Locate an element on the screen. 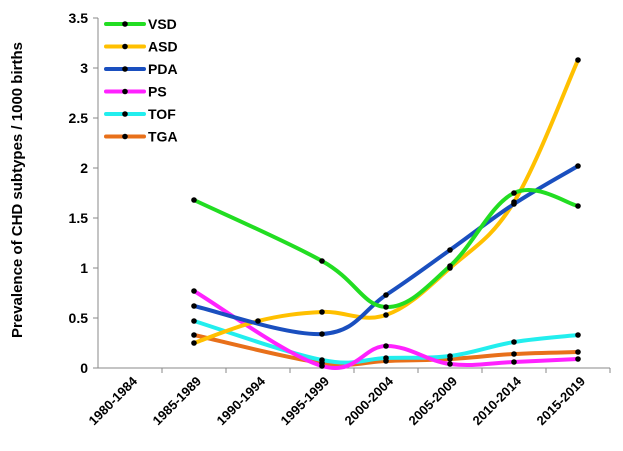  y-tick-label: 0.5 is located at coordinates (79, 318).